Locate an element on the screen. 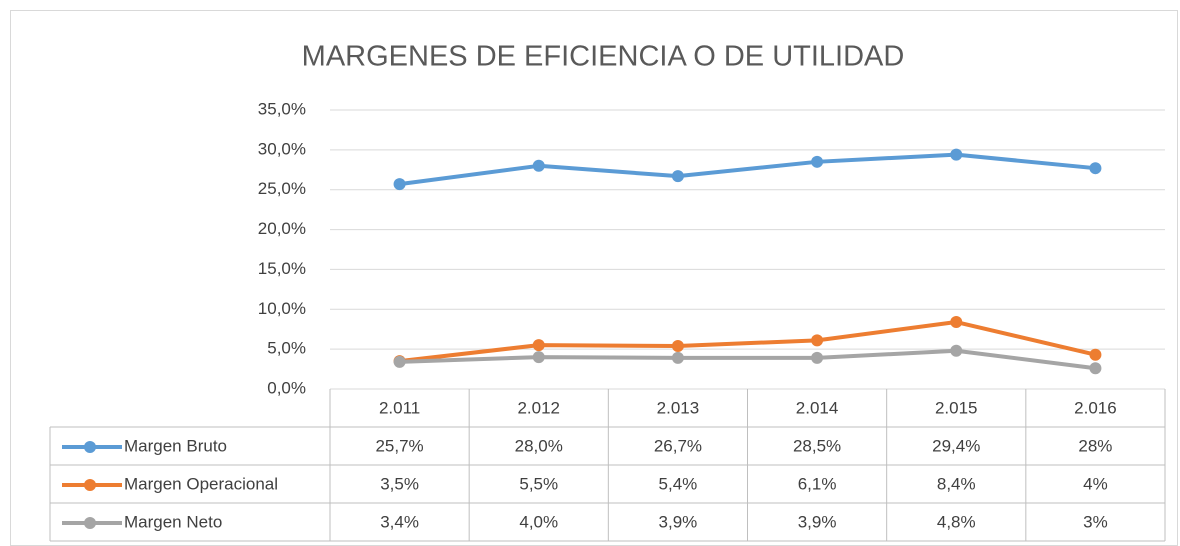 The image size is (1180, 546). x-tick-label: 2.012 is located at coordinates (538, 407).